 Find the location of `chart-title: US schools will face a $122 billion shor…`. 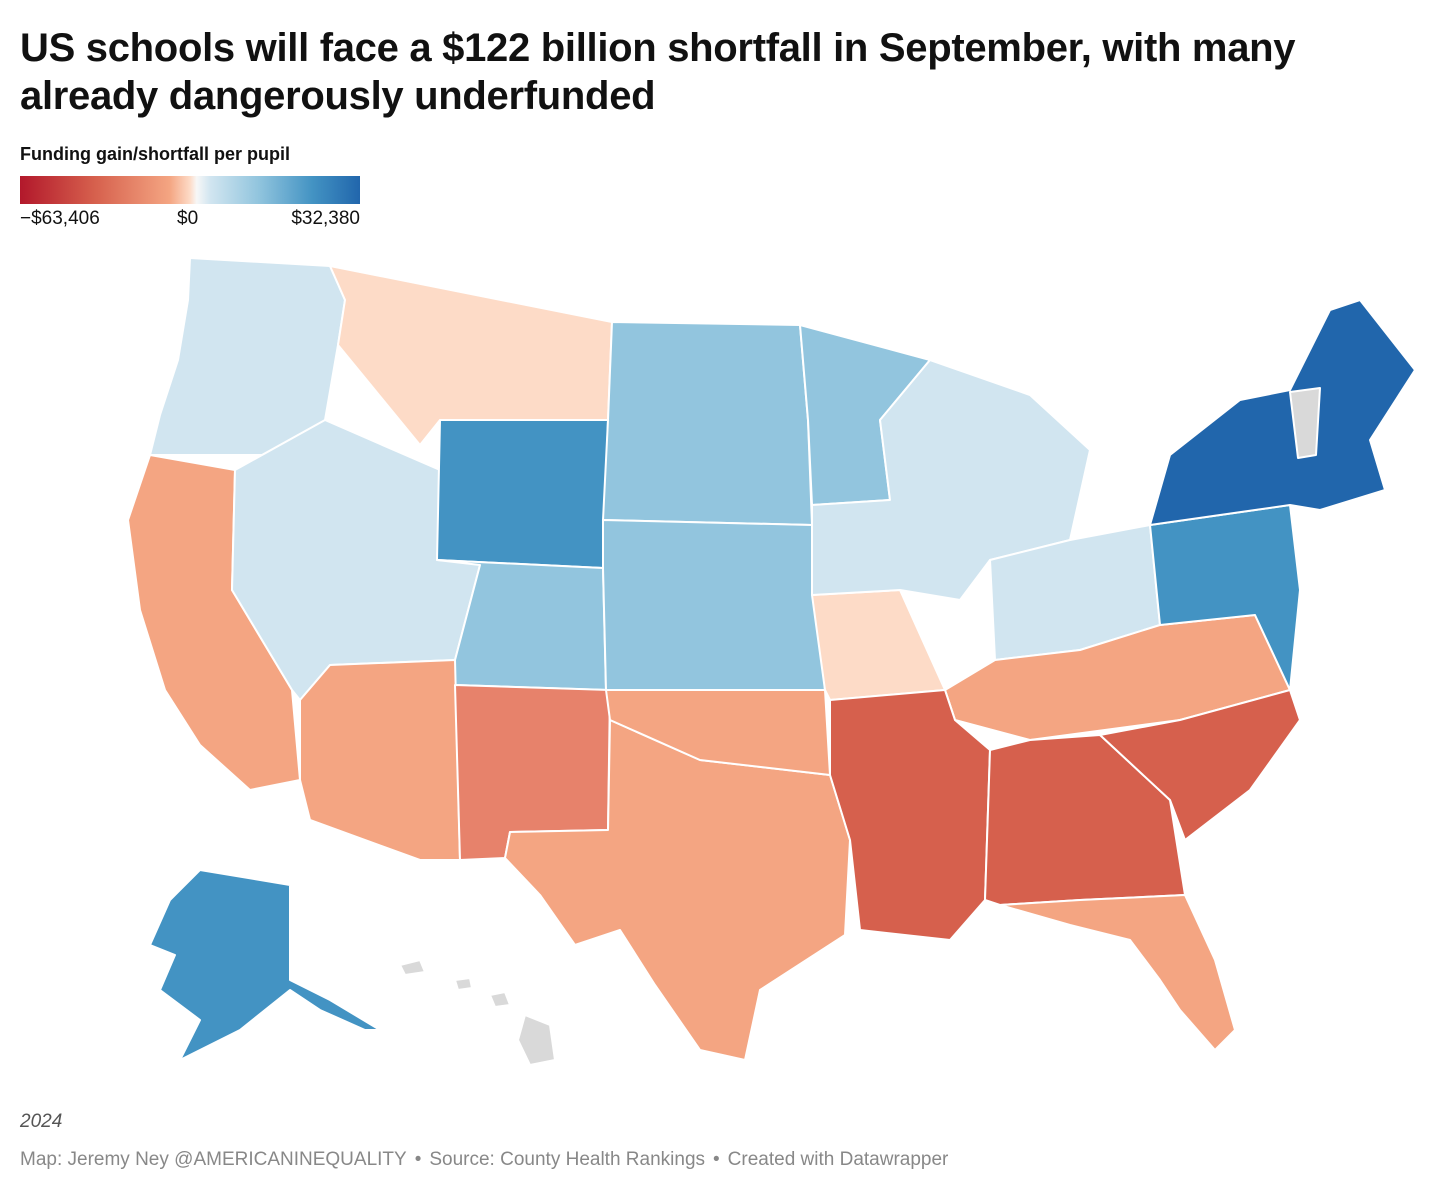

chart-title: US schools will face a $122 billion shor… is located at coordinates (658, 72).